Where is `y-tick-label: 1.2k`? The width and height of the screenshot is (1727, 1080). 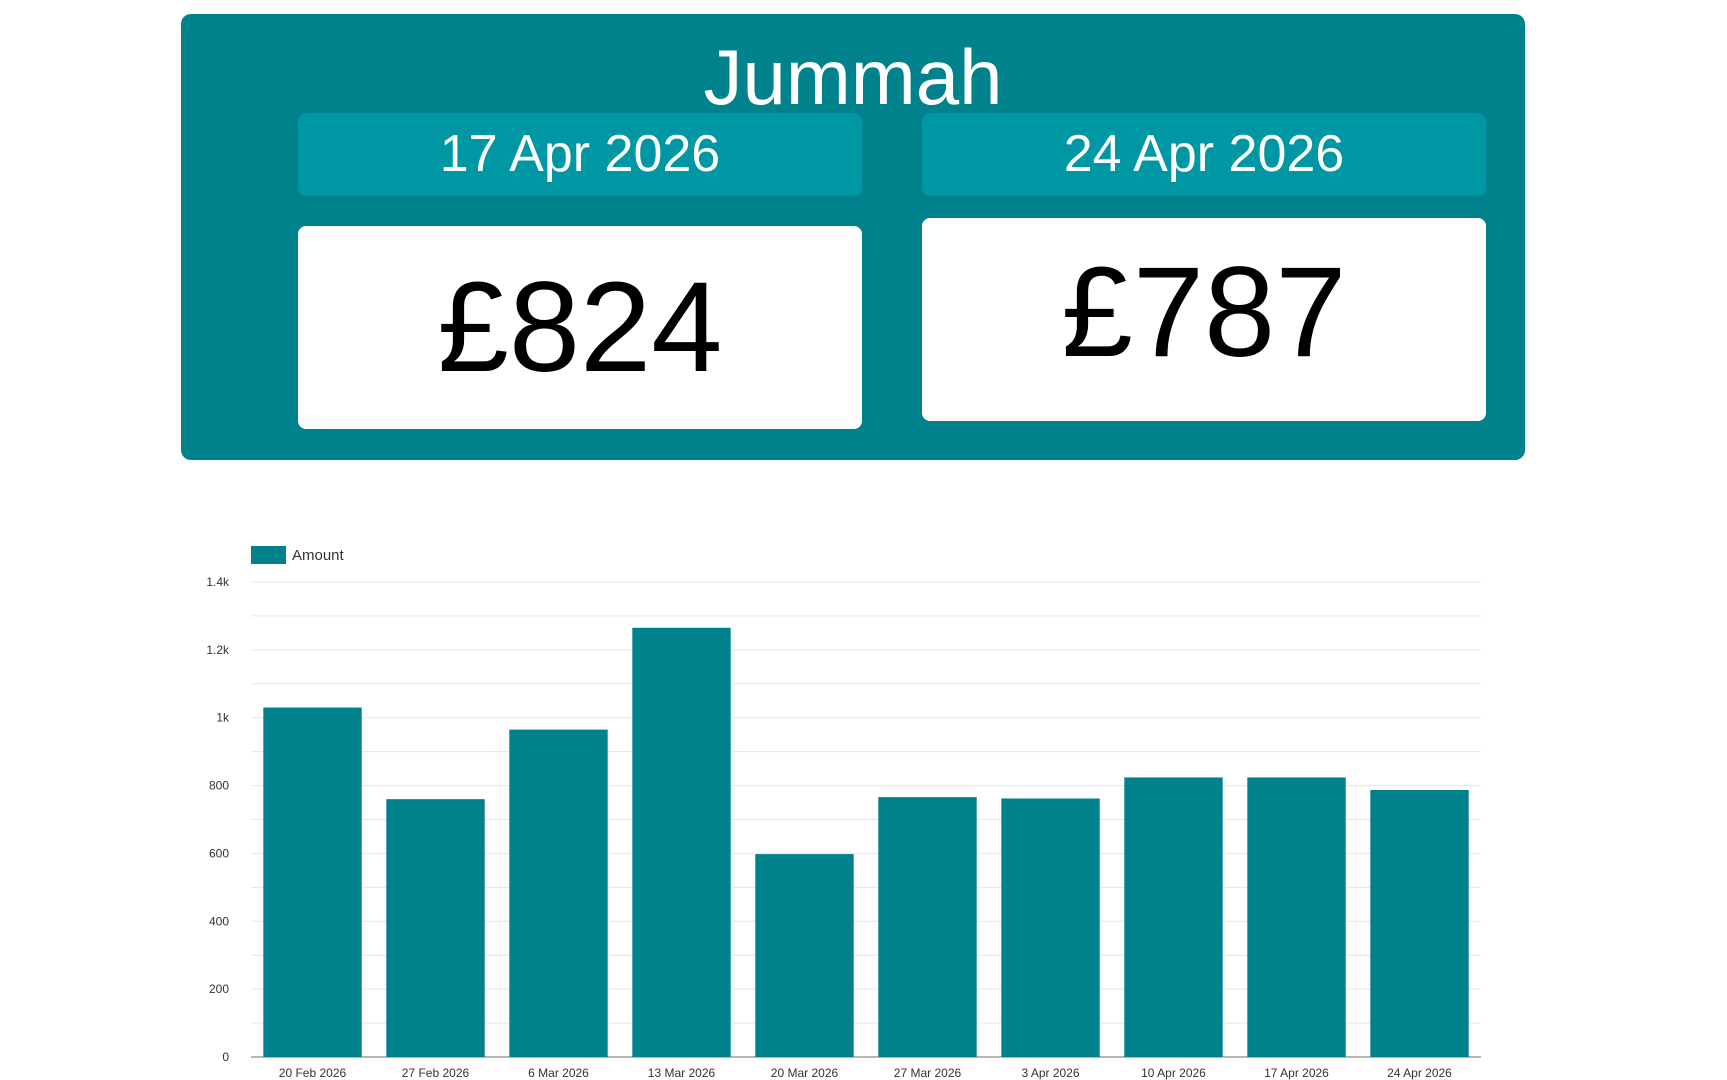
y-tick-label: 1.2k is located at coordinates (218, 650).